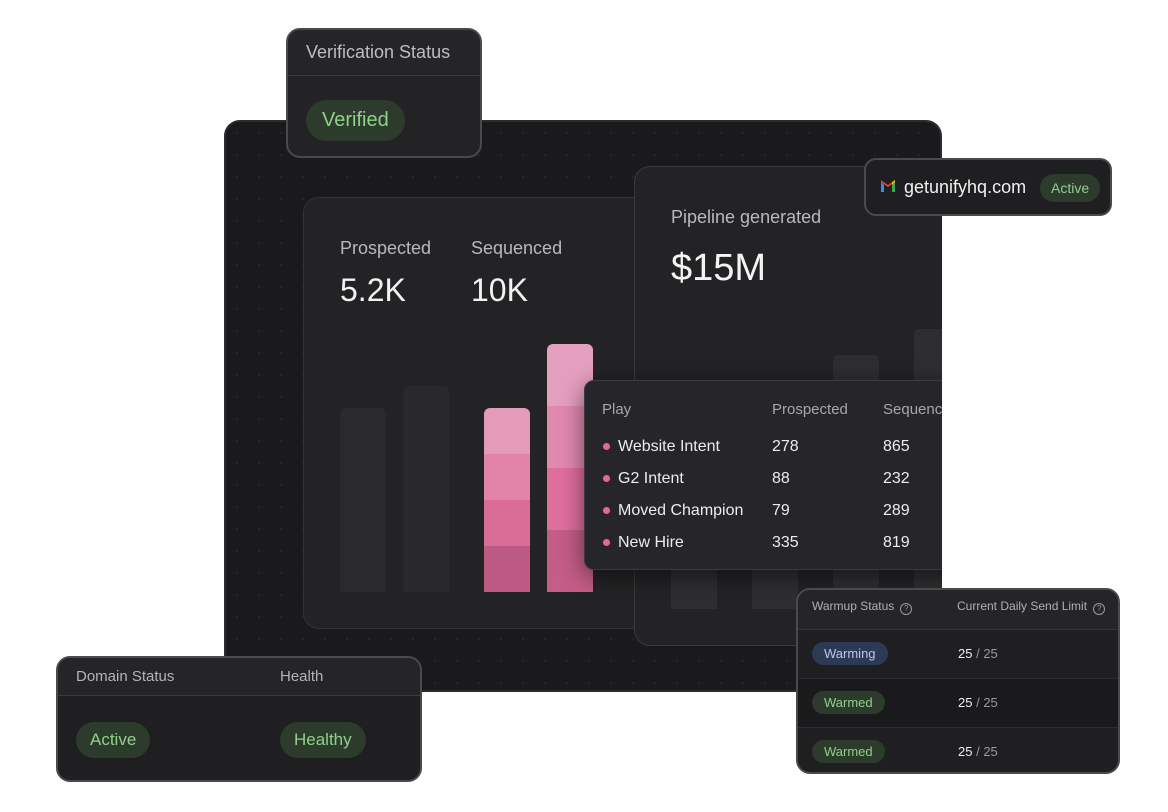 The height and width of the screenshot is (812, 1168). Describe the element at coordinates (651, 542) in the screenshot. I see `play-name: New Hire` at that location.